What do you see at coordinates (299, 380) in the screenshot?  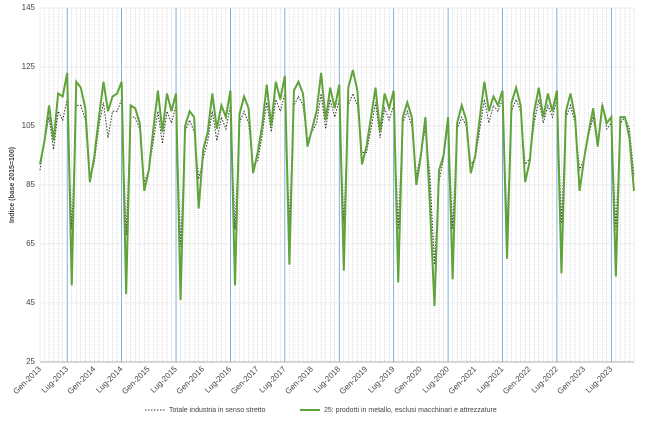 I see `x-tick-label: Gen-2018` at bounding box center [299, 380].